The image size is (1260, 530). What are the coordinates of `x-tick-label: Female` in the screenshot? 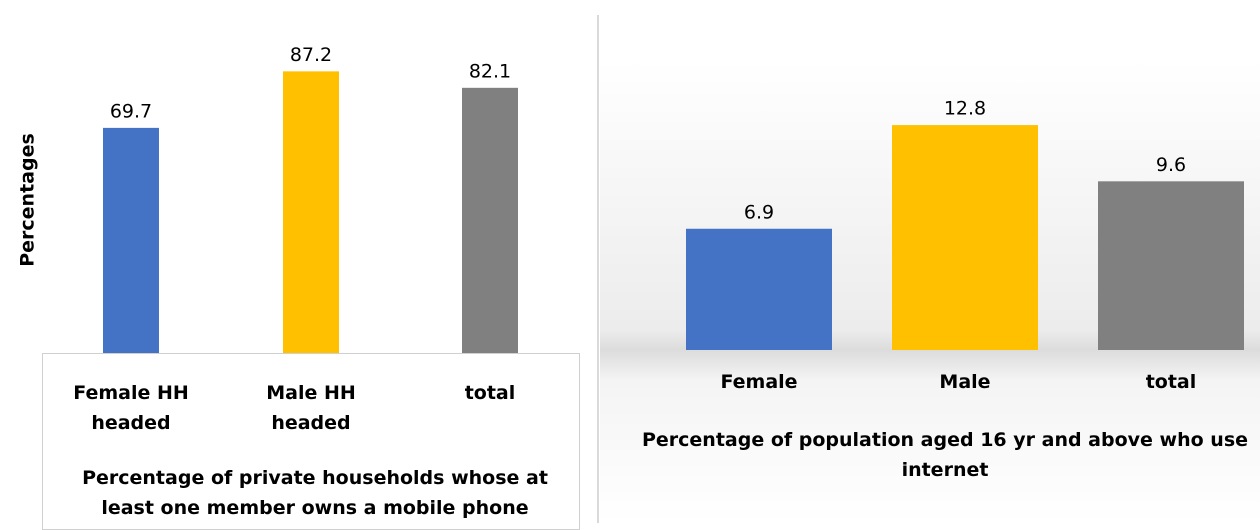 It's located at (759, 382).